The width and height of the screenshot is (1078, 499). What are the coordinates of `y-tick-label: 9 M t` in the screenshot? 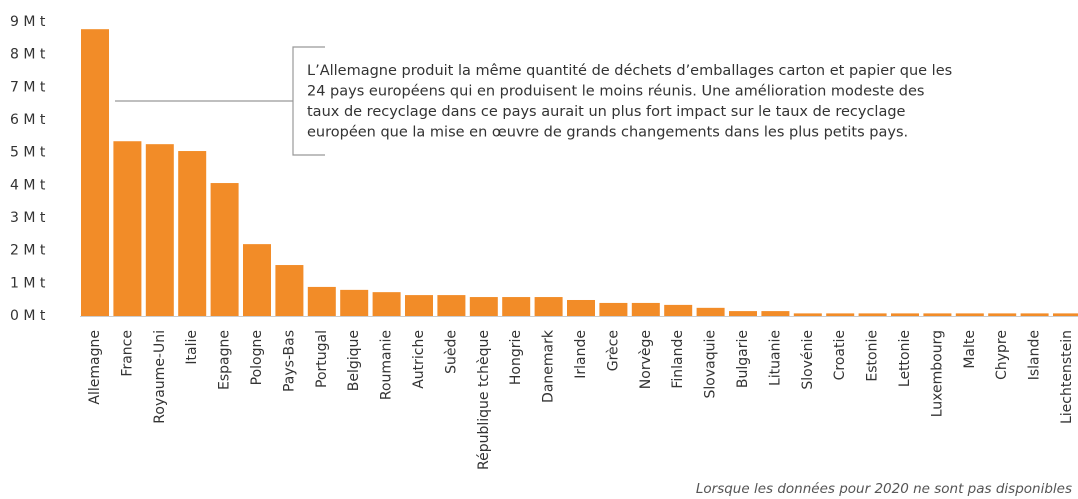 It's located at (28, 22).